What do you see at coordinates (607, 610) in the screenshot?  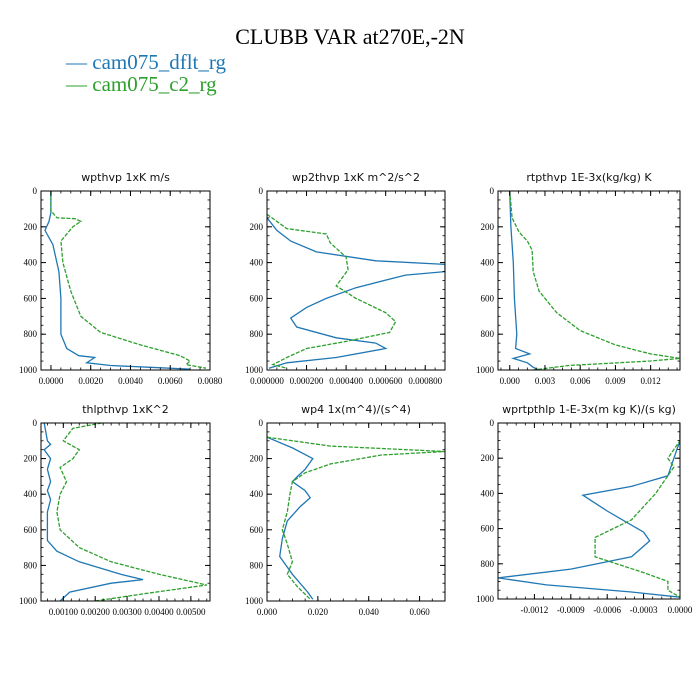 I see `x-tick-label: -0.0006` at bounding box center [607, 610].